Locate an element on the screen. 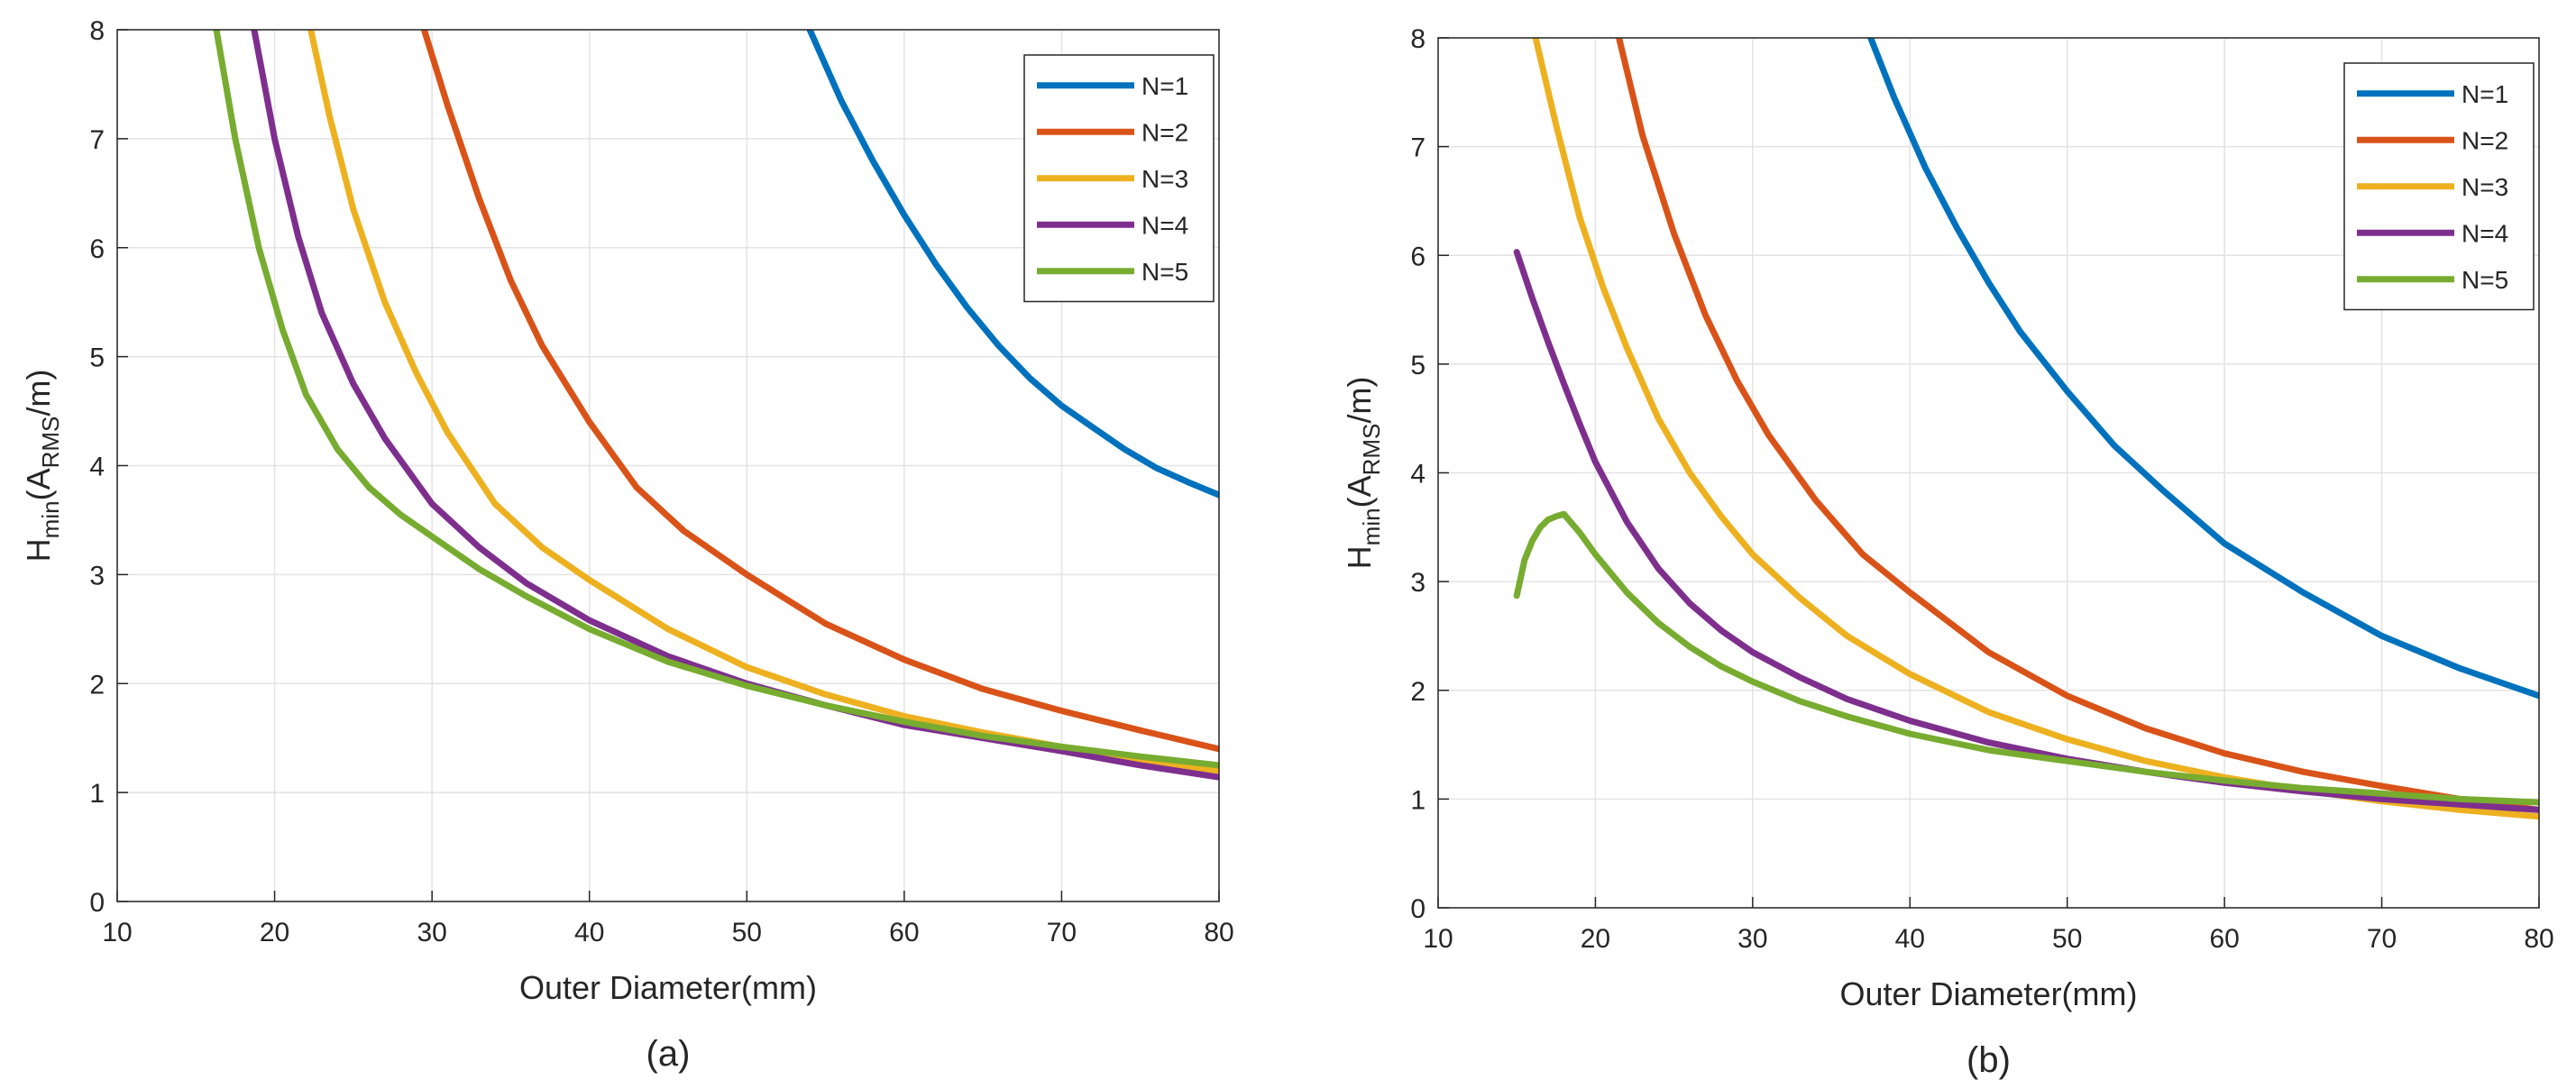  series-line-N1 is located at coordinates (1012, 264).